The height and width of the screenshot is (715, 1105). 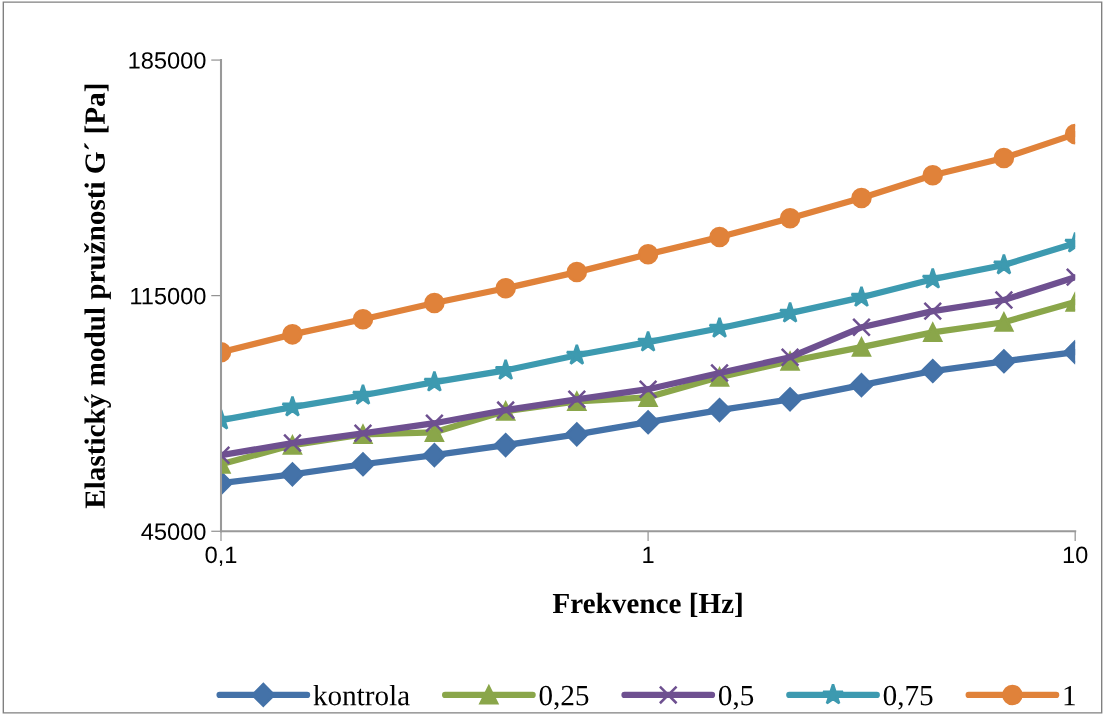 I want to click on legend-label: 0,75, so click(x=908, y=697).